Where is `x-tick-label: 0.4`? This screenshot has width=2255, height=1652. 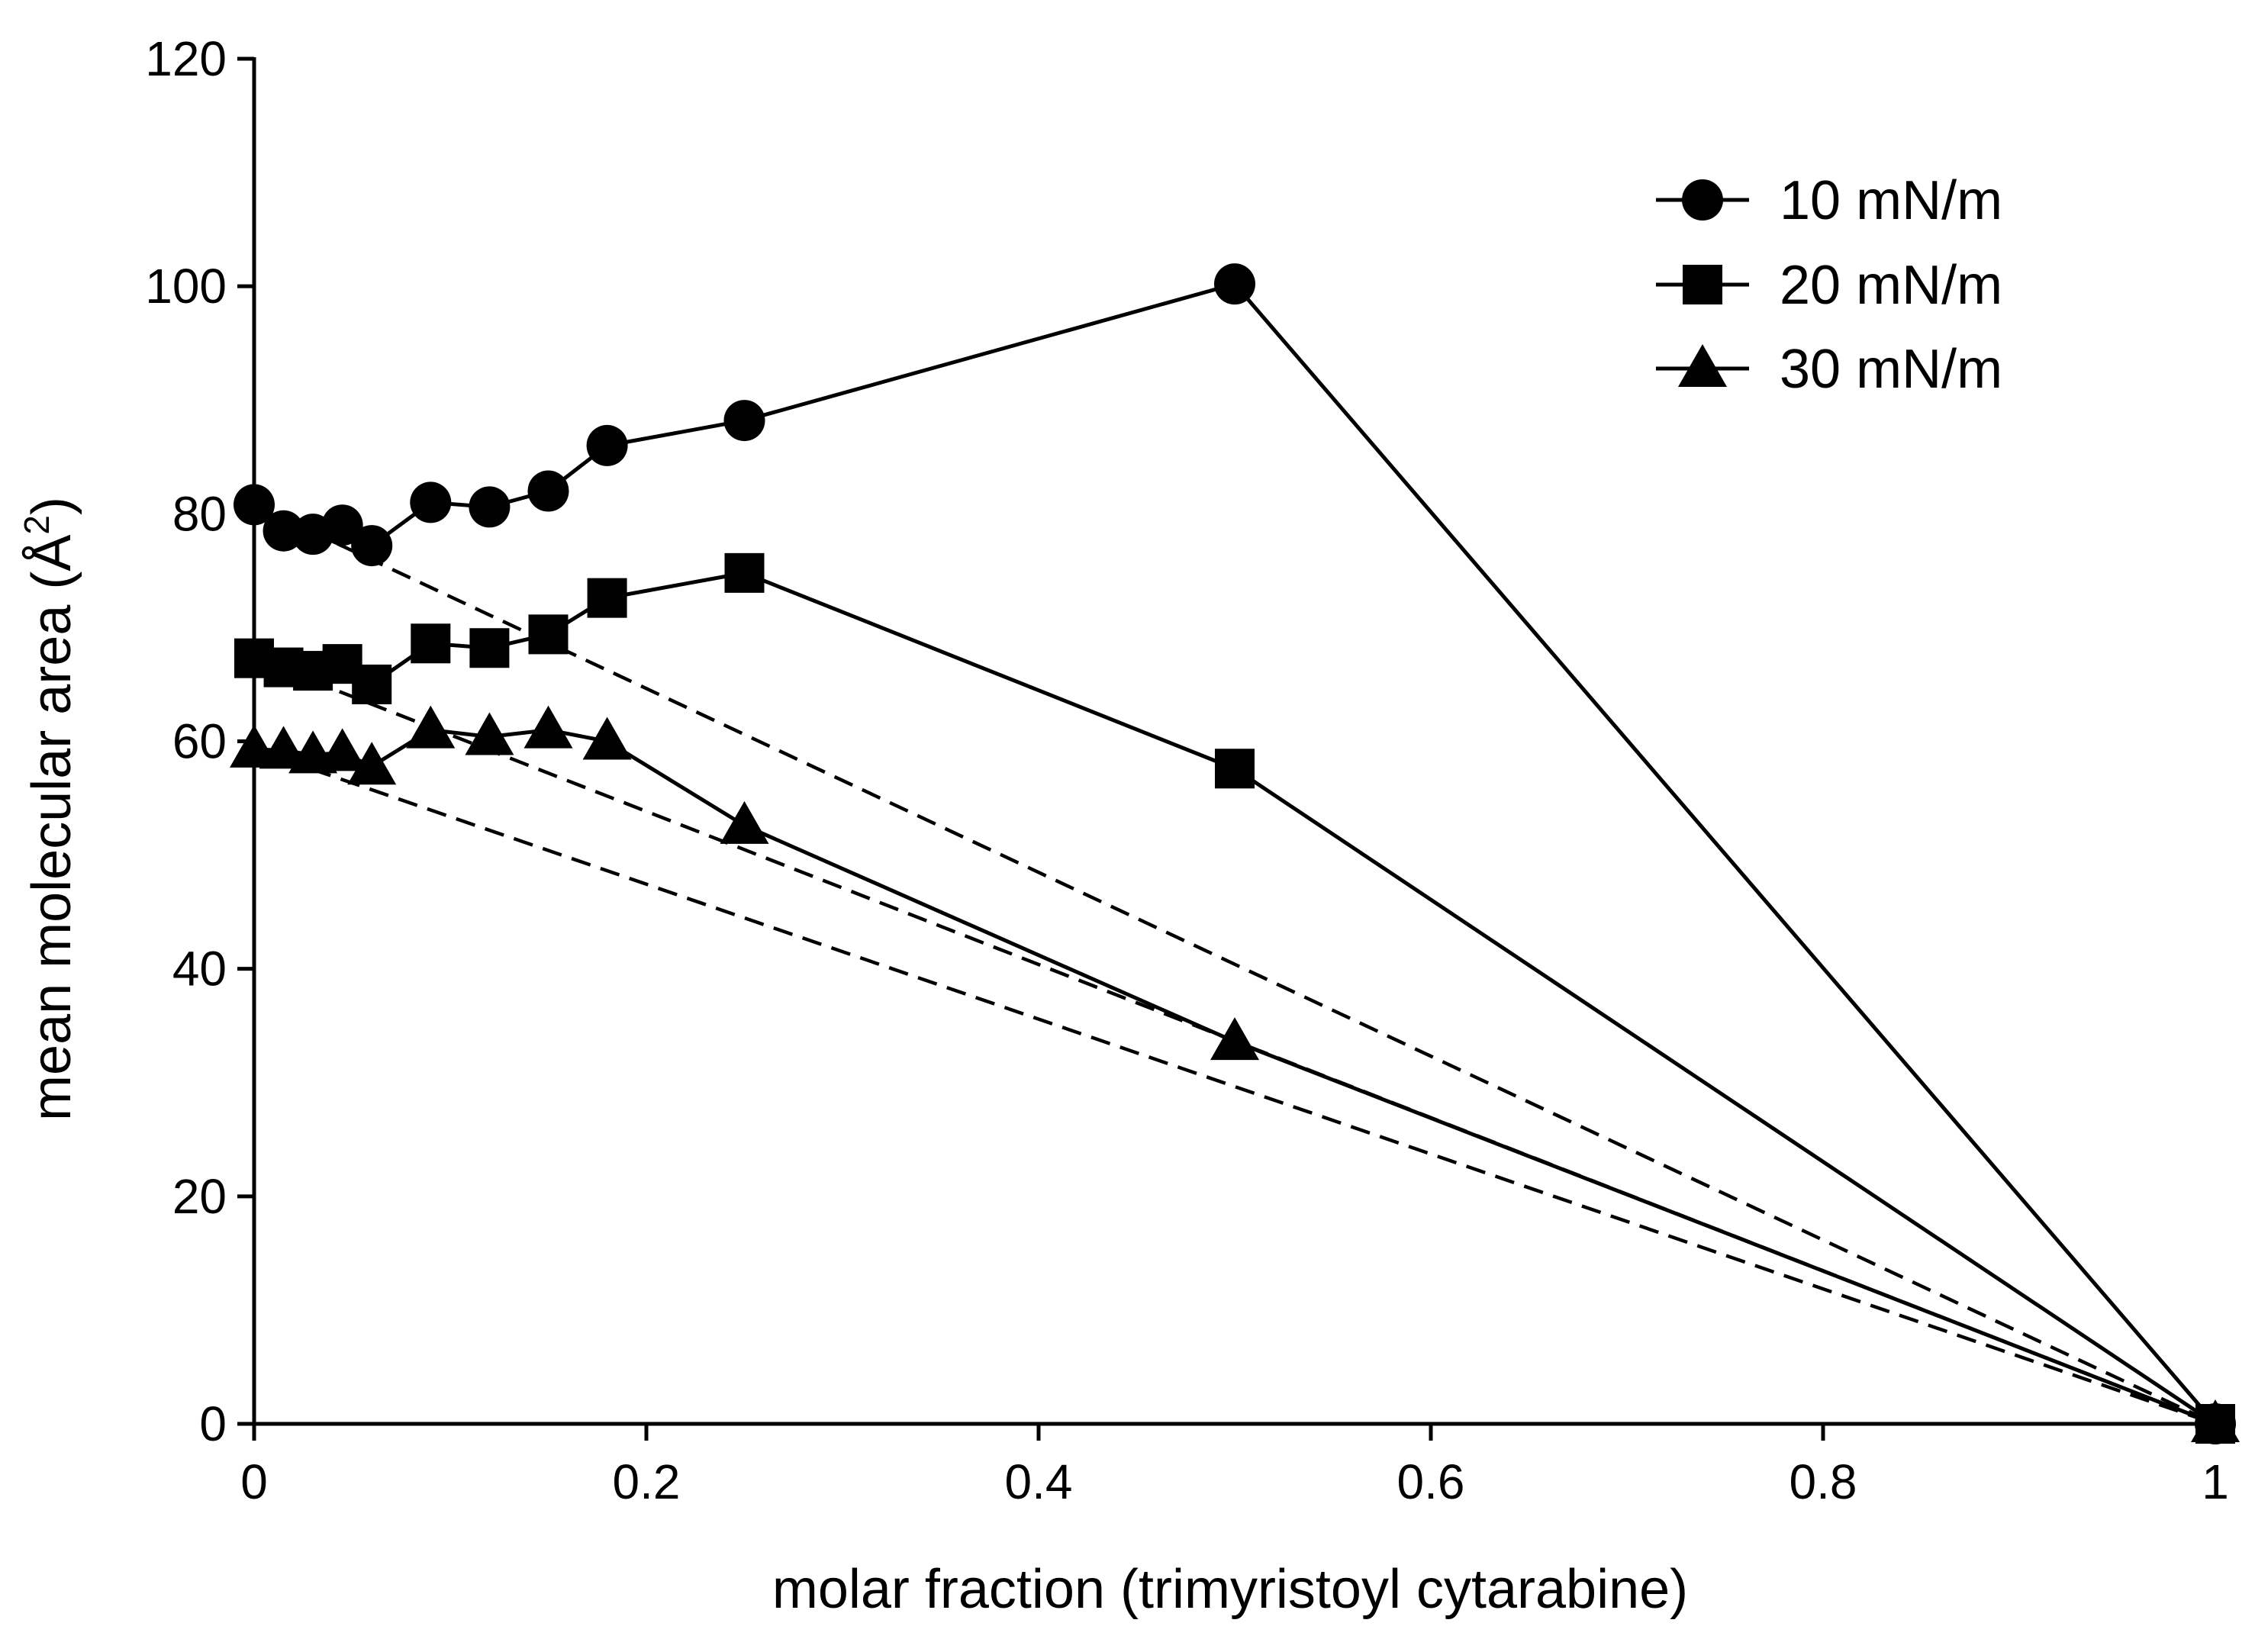
x-tick-label: 0.4 is located at coordinates (1039, 1481).